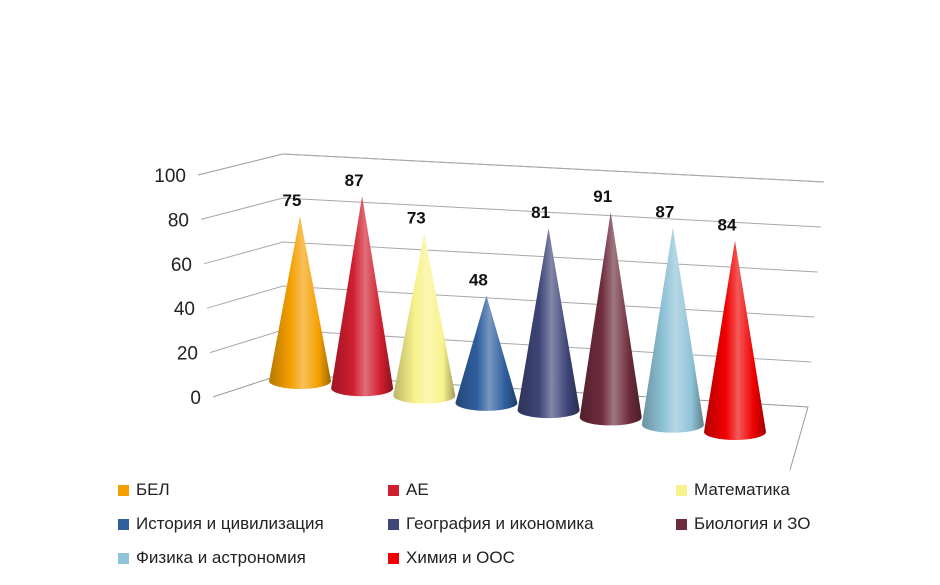 Image resolution: width=940 pixels, height=585 pixels. Describe the element at coordinates (292, 200) in the screenshot. I see `data-label: 75` at that location.